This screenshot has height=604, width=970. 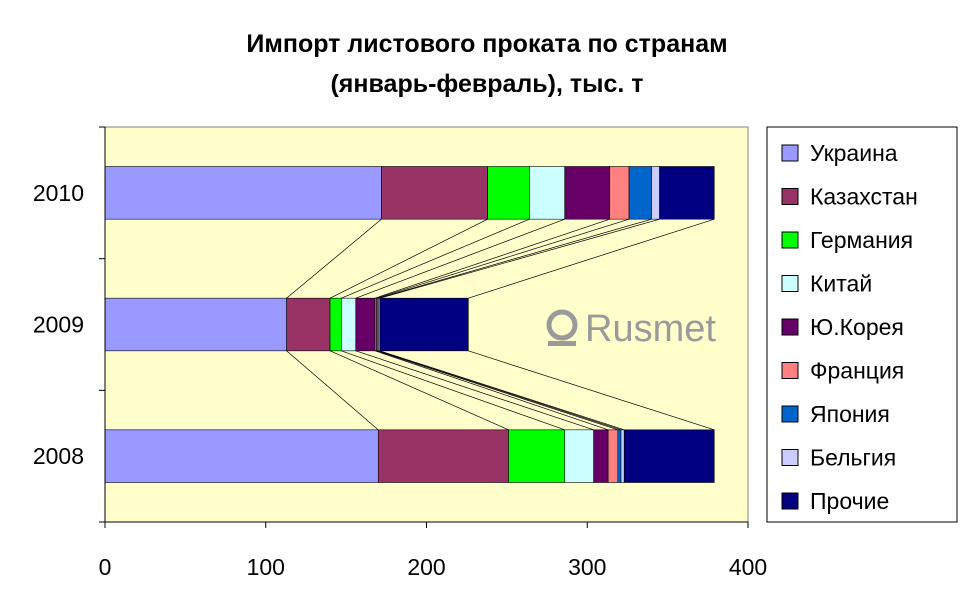 What do you see at coordinates (349, 324) in the screenshot?
I see `bar-segment-2009-Китай` at bounding box center [349, 324].